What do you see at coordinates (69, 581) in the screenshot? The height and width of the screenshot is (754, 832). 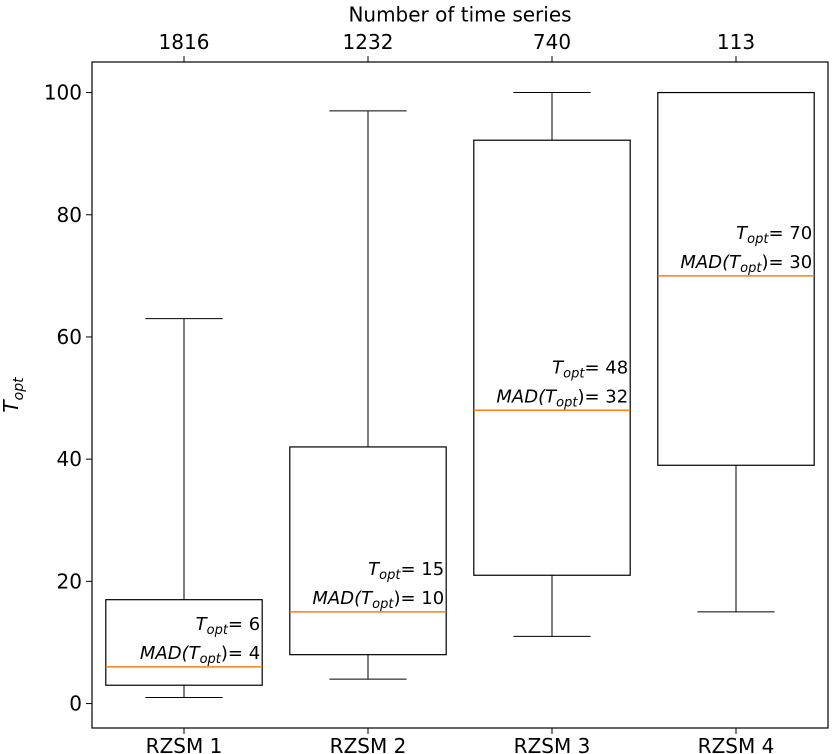 I see `y-tick-label: 20` at bounding box center [69, 581].